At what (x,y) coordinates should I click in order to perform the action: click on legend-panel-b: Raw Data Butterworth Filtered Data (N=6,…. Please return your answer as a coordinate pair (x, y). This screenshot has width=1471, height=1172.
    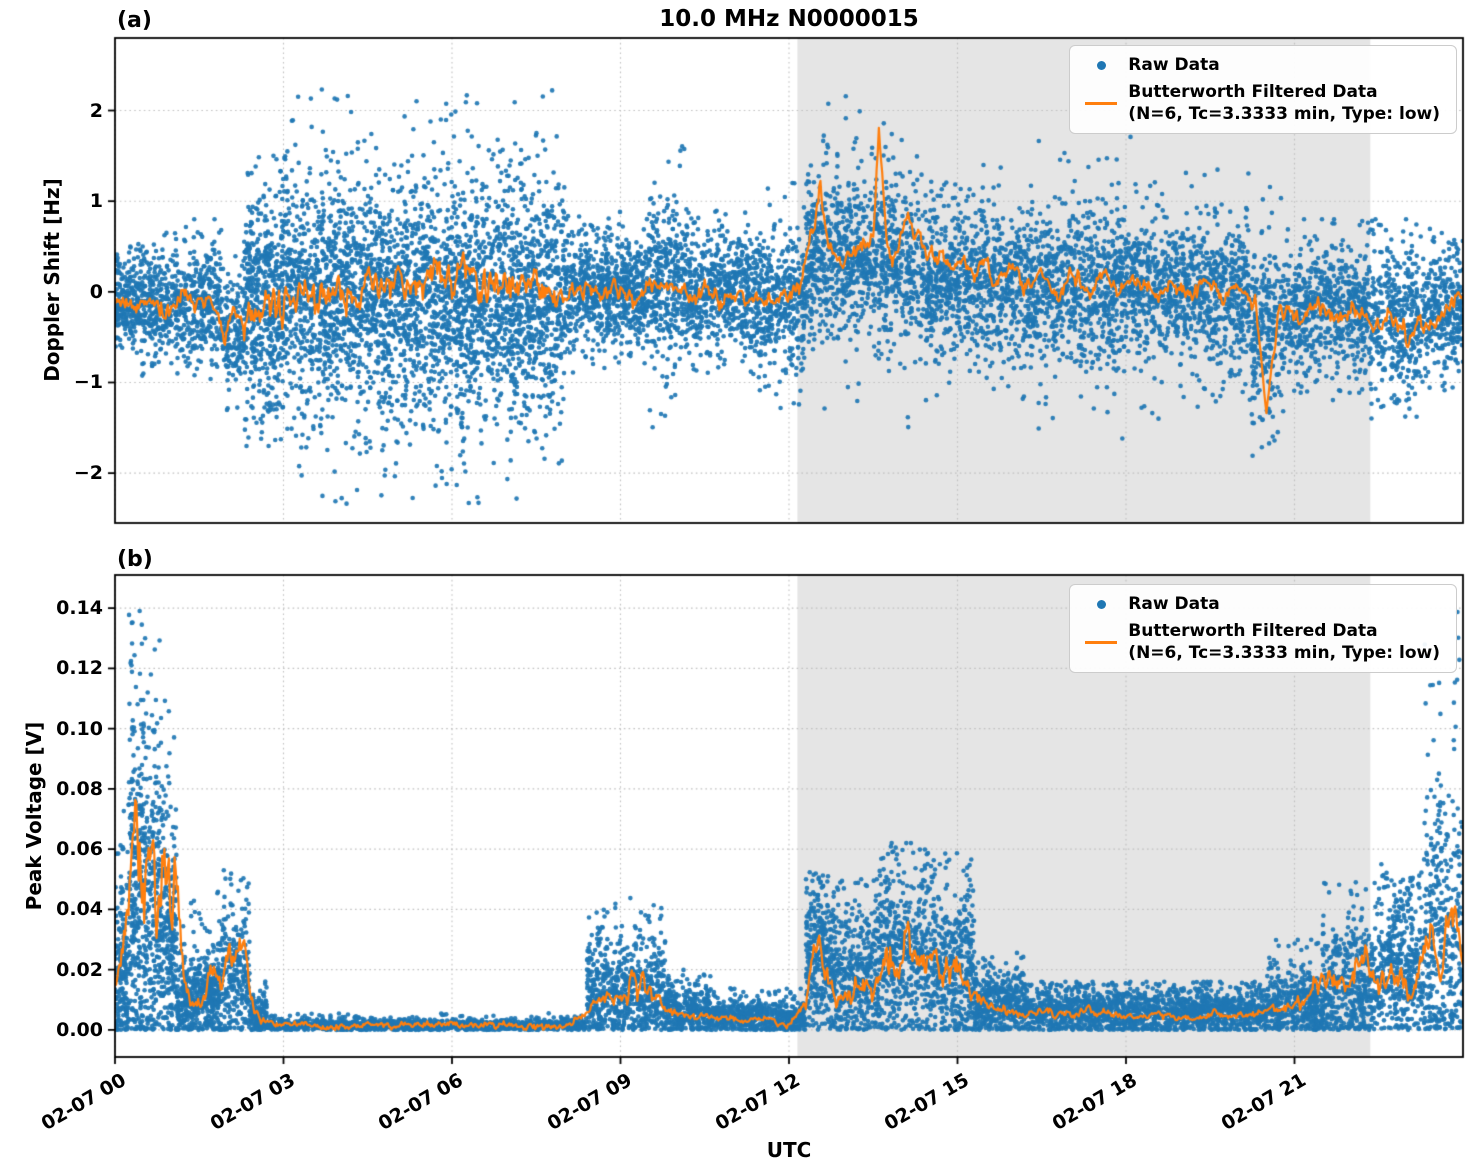
    Looking at the image, I should click on (1263, 628).